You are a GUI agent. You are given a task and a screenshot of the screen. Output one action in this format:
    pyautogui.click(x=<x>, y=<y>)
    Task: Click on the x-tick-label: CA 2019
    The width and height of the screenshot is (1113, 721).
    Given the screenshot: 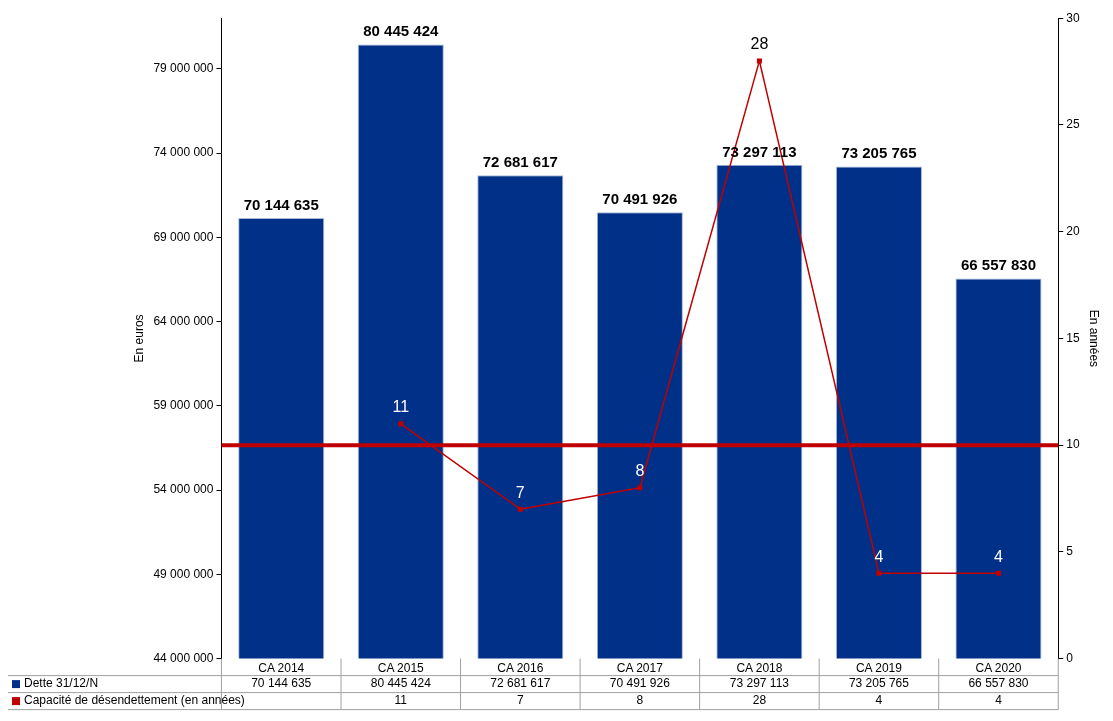 What is the action you would take?
    pyautogui.click(x=879, y=668)
    